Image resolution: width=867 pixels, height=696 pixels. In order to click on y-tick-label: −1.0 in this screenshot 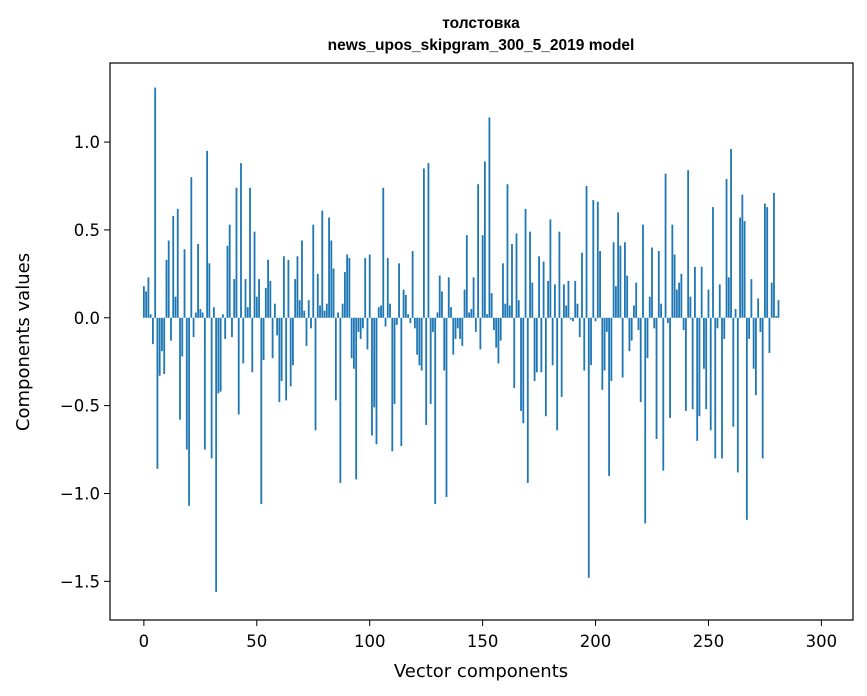, I will do `click(80, 493)`.